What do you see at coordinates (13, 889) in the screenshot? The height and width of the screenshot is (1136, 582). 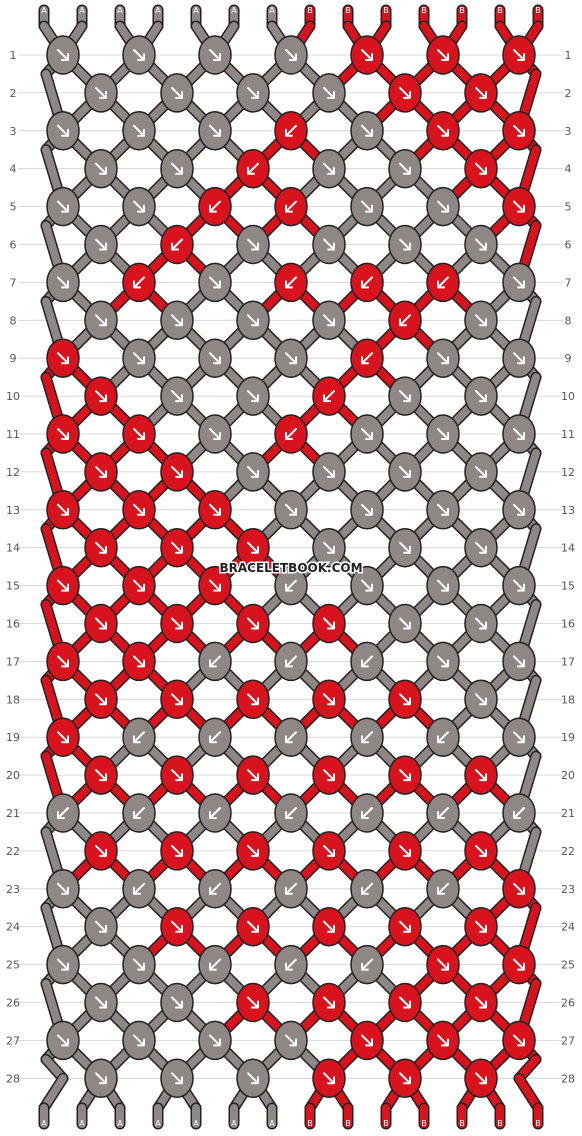 I see `row-number-left: 23` at bounding box center [13, 889].